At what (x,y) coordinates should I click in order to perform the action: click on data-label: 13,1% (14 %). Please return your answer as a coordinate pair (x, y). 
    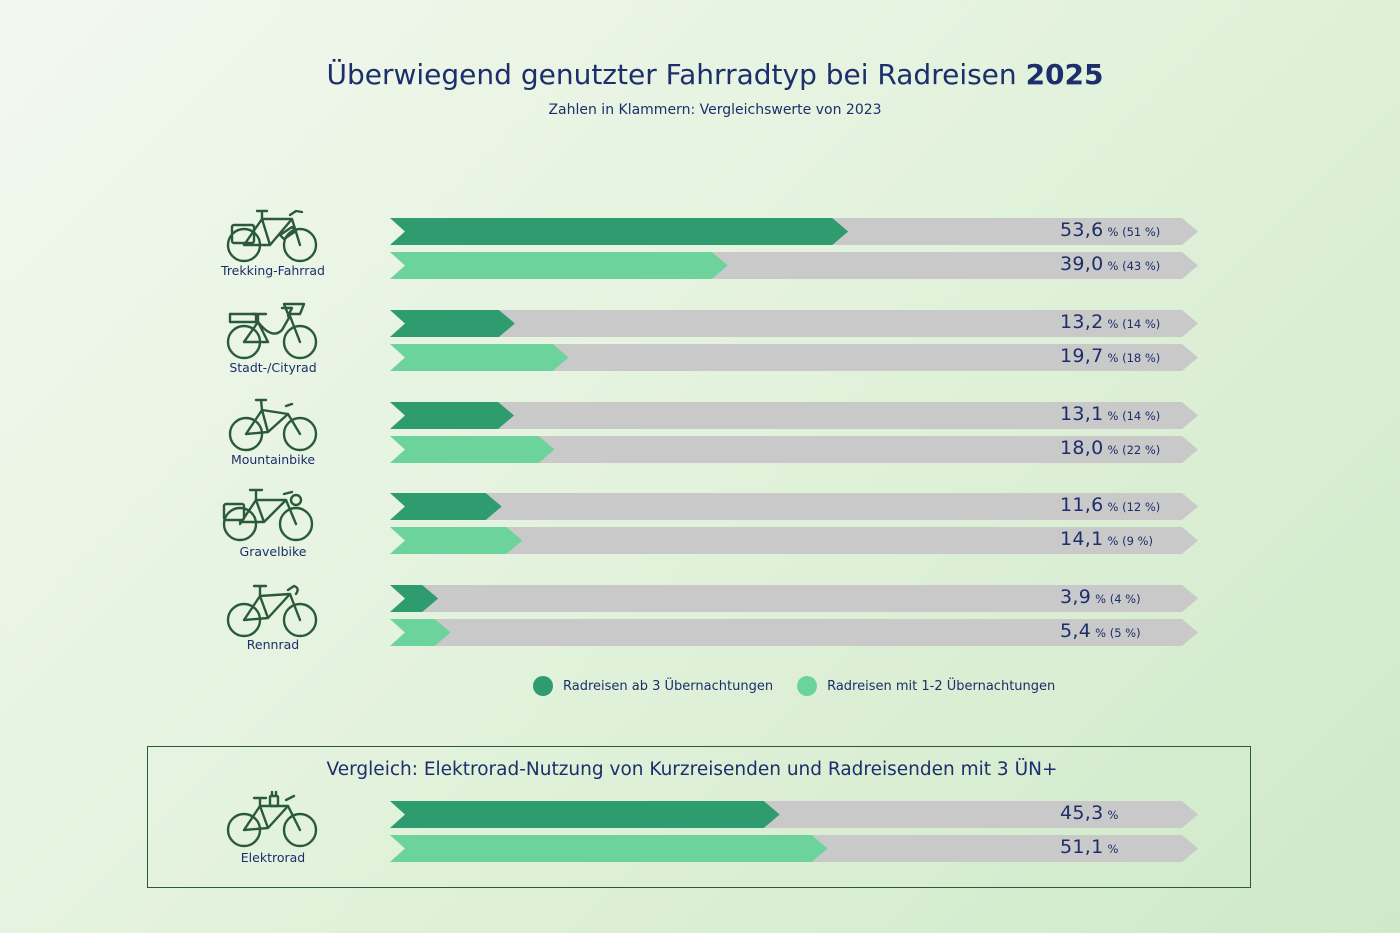
    Looking at the image, I should click on (1110, 414).